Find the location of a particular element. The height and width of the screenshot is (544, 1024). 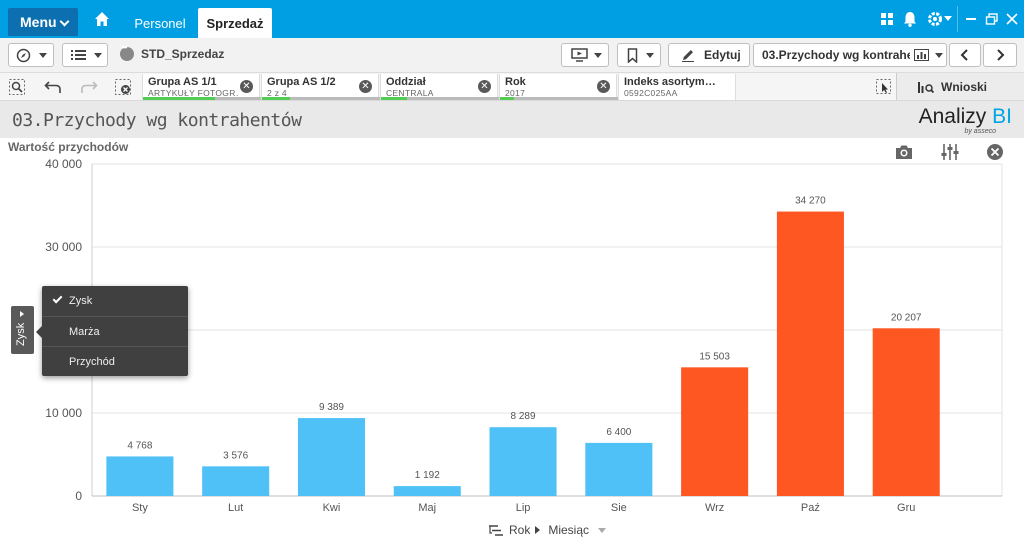

measure-option-przychod: Przychód is located at coordinates (115, 361).